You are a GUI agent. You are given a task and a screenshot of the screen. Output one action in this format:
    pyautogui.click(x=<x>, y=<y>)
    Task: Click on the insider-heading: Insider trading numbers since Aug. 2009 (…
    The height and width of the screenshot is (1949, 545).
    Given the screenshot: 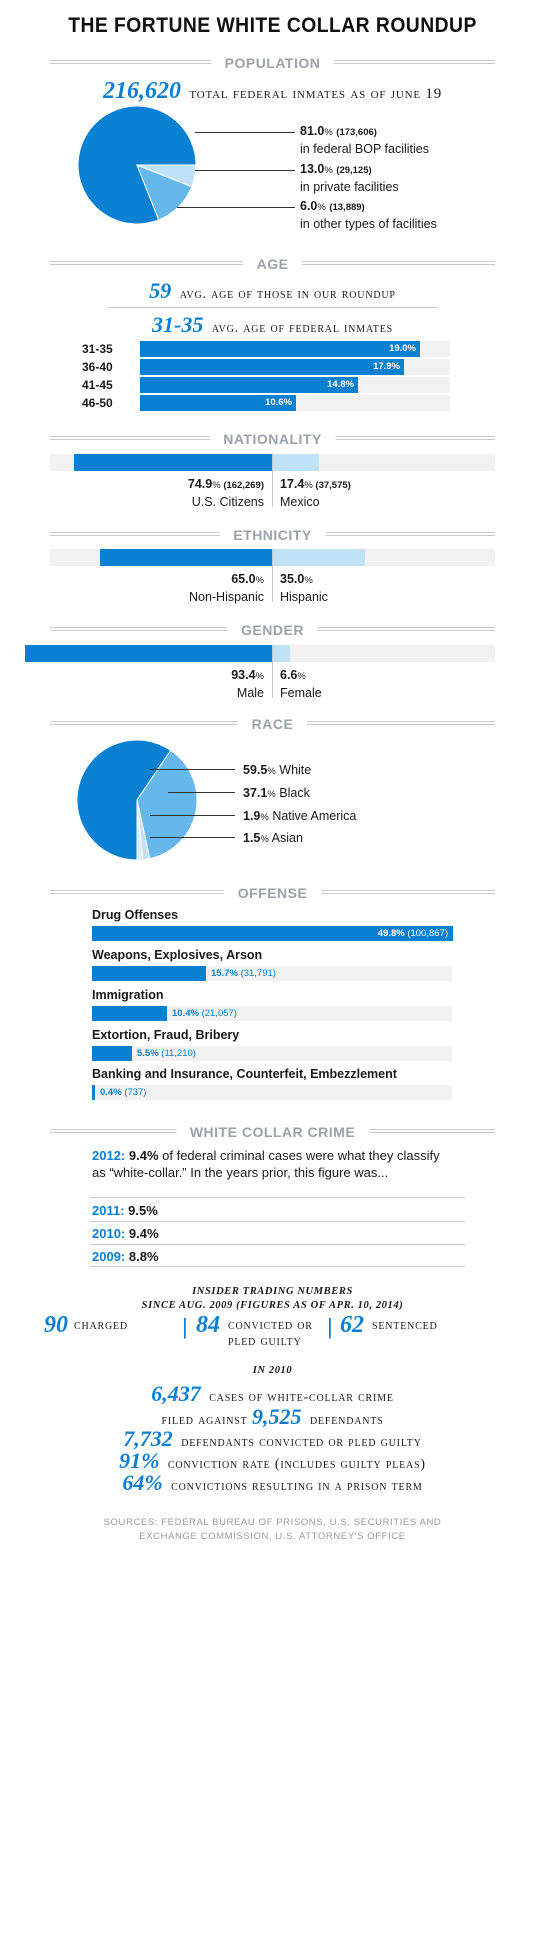 What is the action you would take?
    pyautogui.click(x=272, y=1298)
    